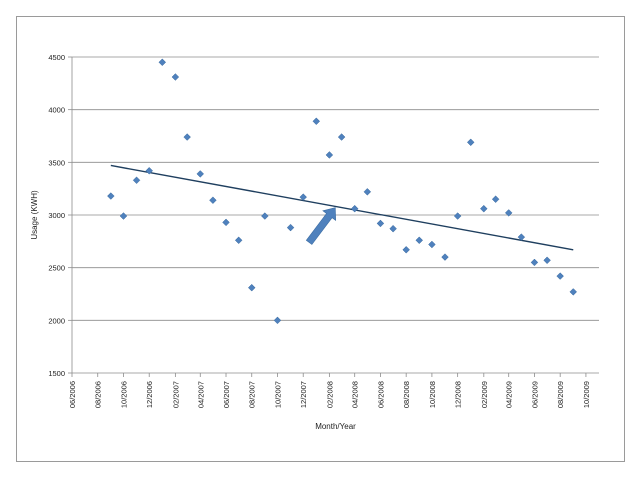  What do you see at coordinates (56, 320) in the screenshot?
I see `y-tick-label: 2000` at bounding box center [56, 320].